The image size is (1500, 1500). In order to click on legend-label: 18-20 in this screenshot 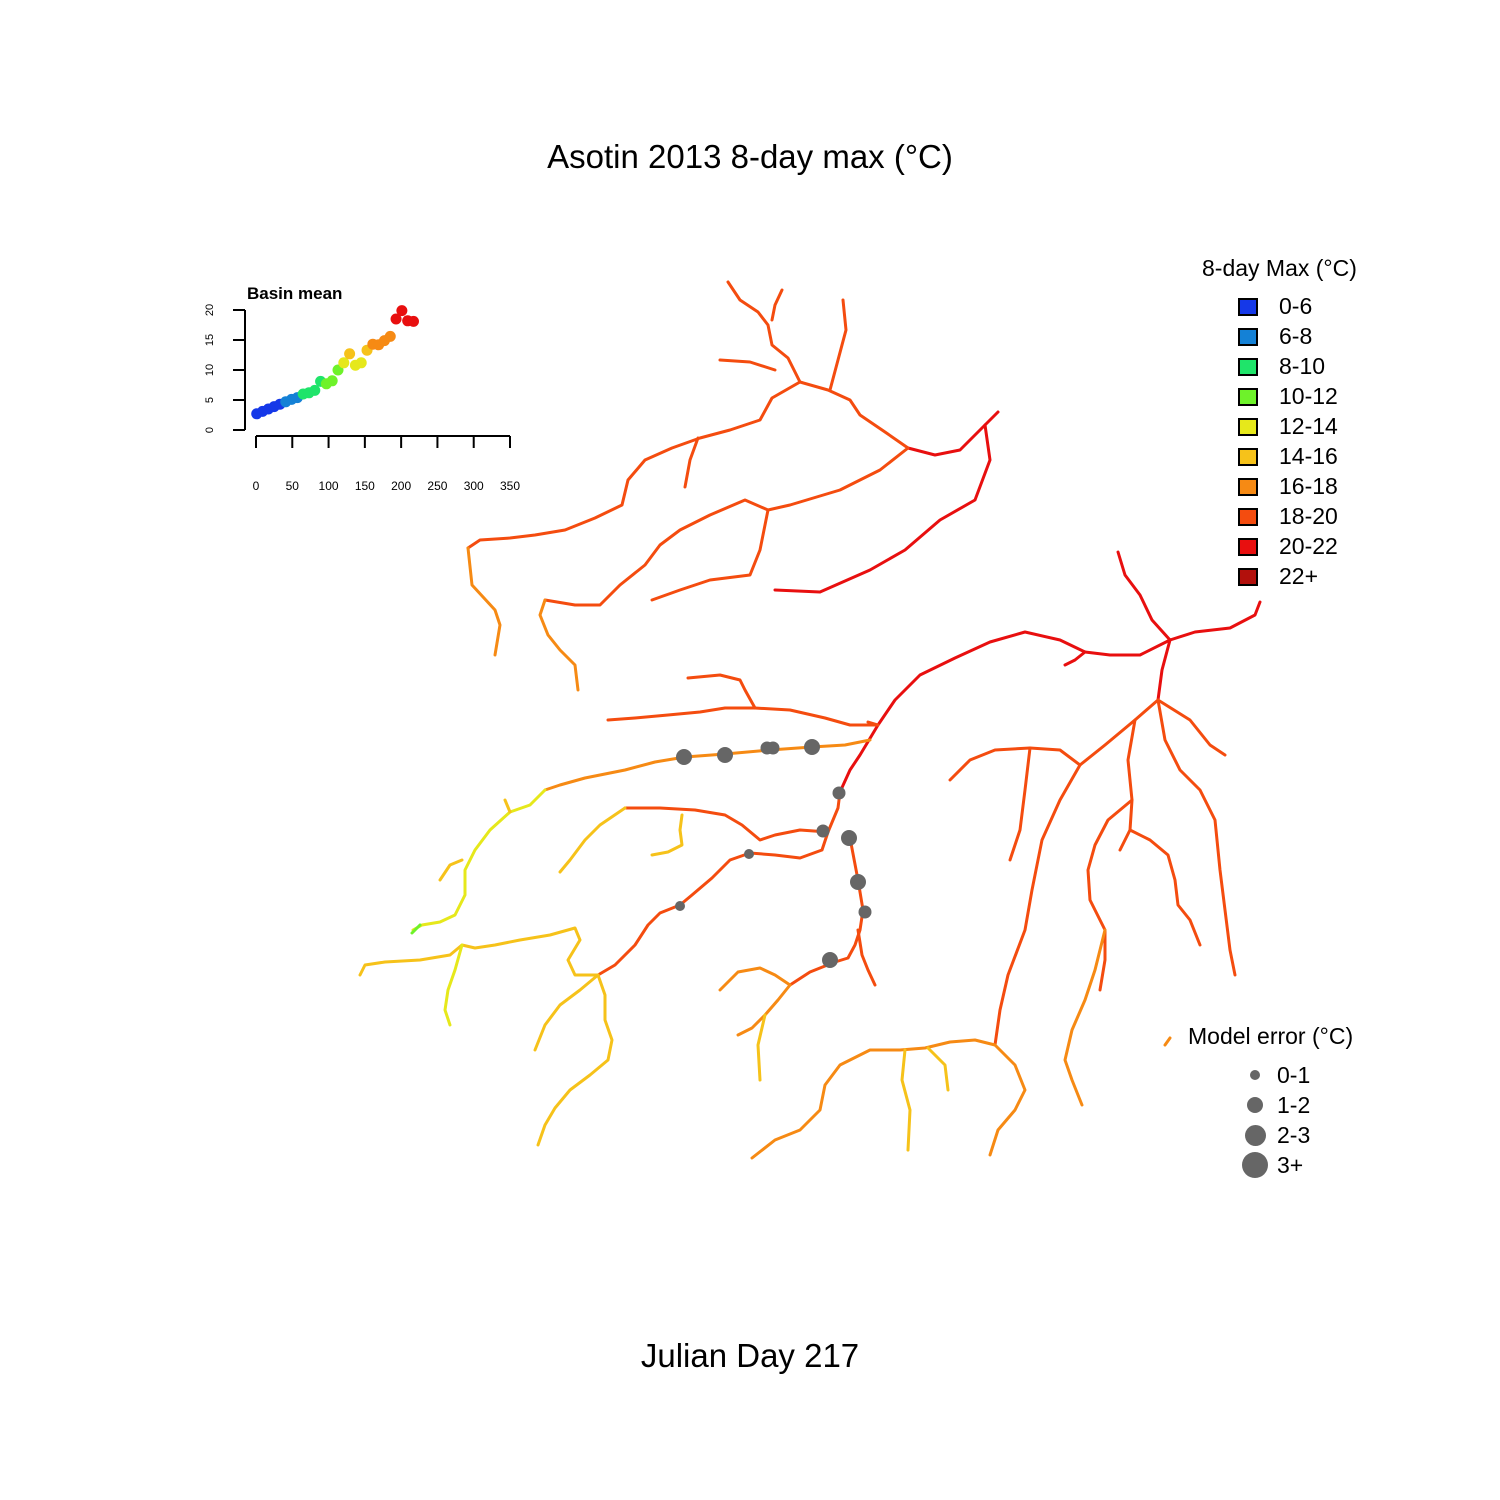, I will do `click(1308, 516)`.